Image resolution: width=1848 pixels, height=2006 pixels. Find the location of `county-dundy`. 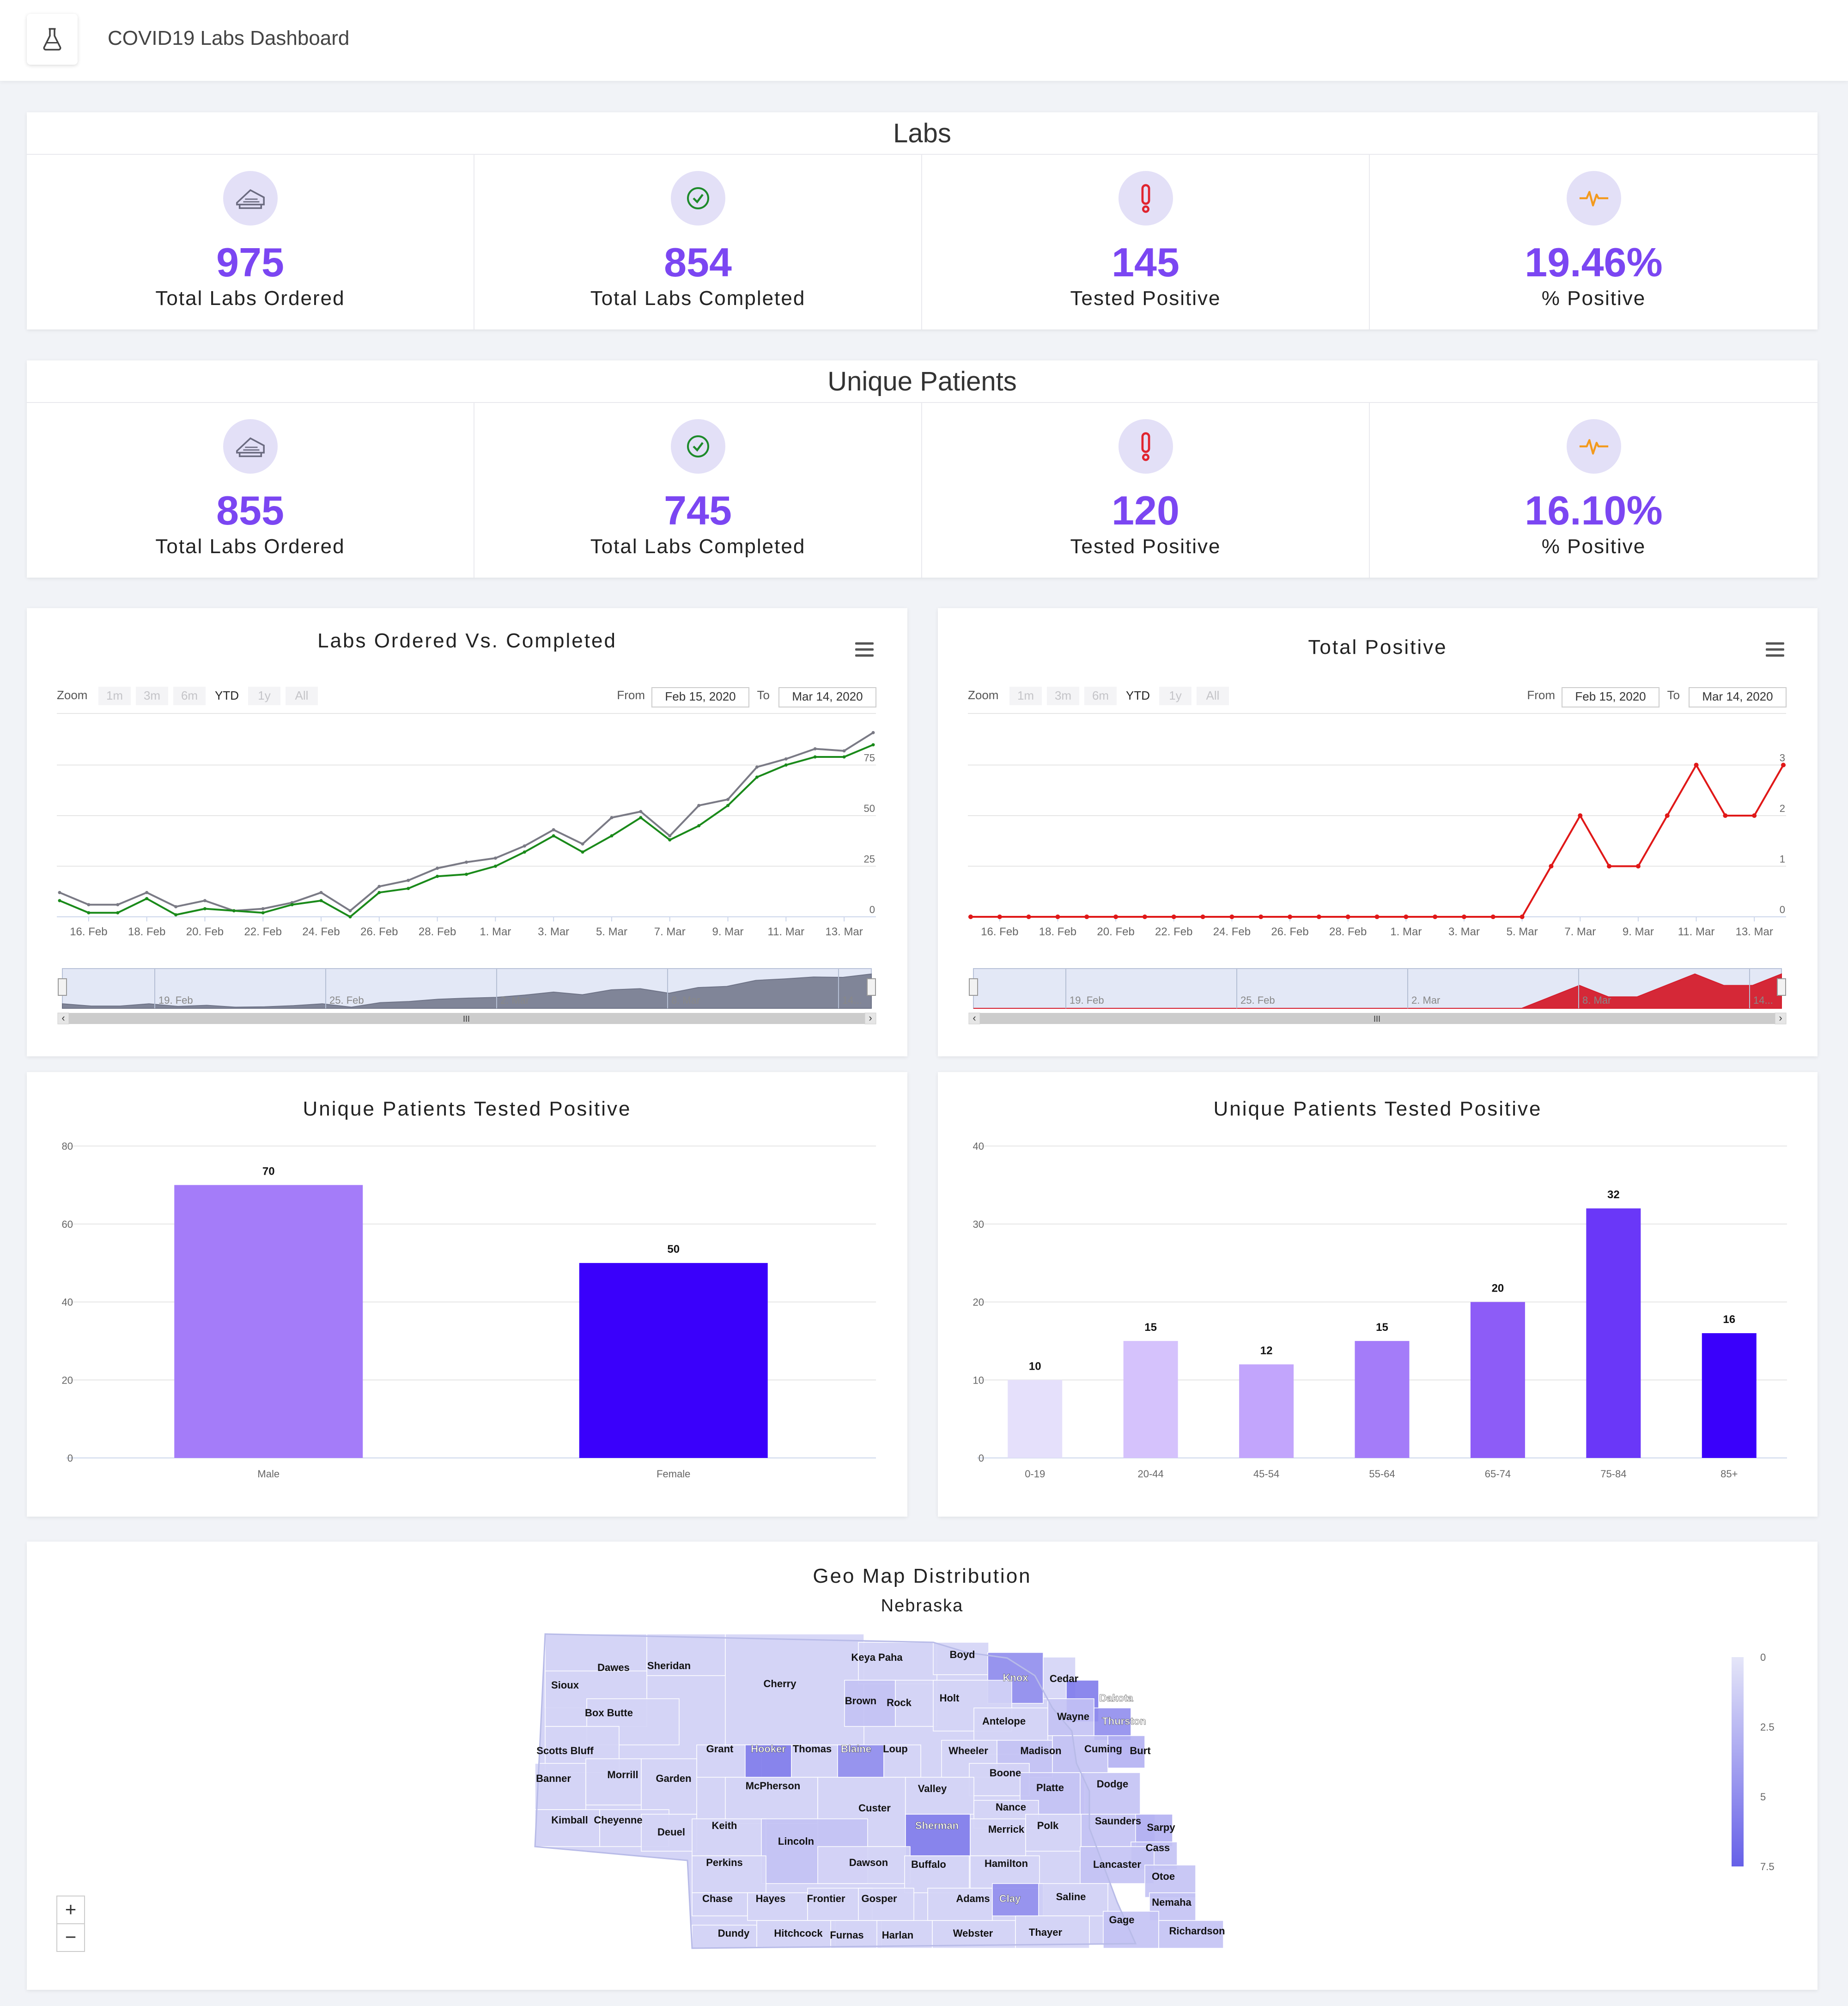

county-dundy is located at coordinates (725, 1937).